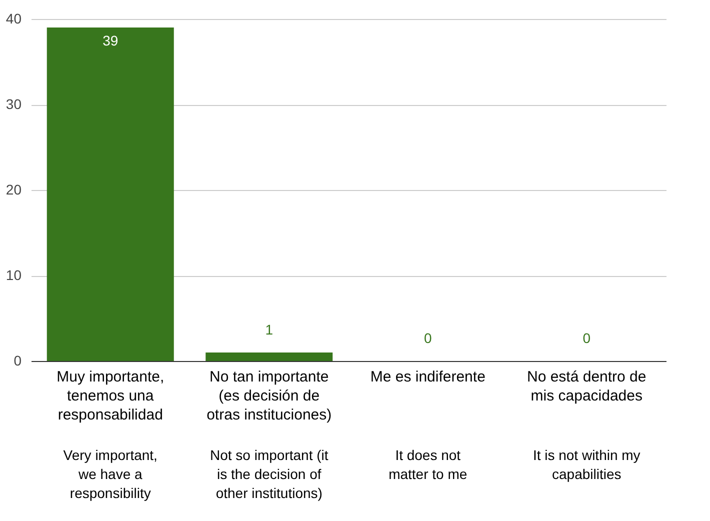 The width and height of the screenshot is (710, 521). What do you see at coordinates (14, 190) in the screenshot?
I see `y-tick-label: 20` at bounding box center [14, 190].